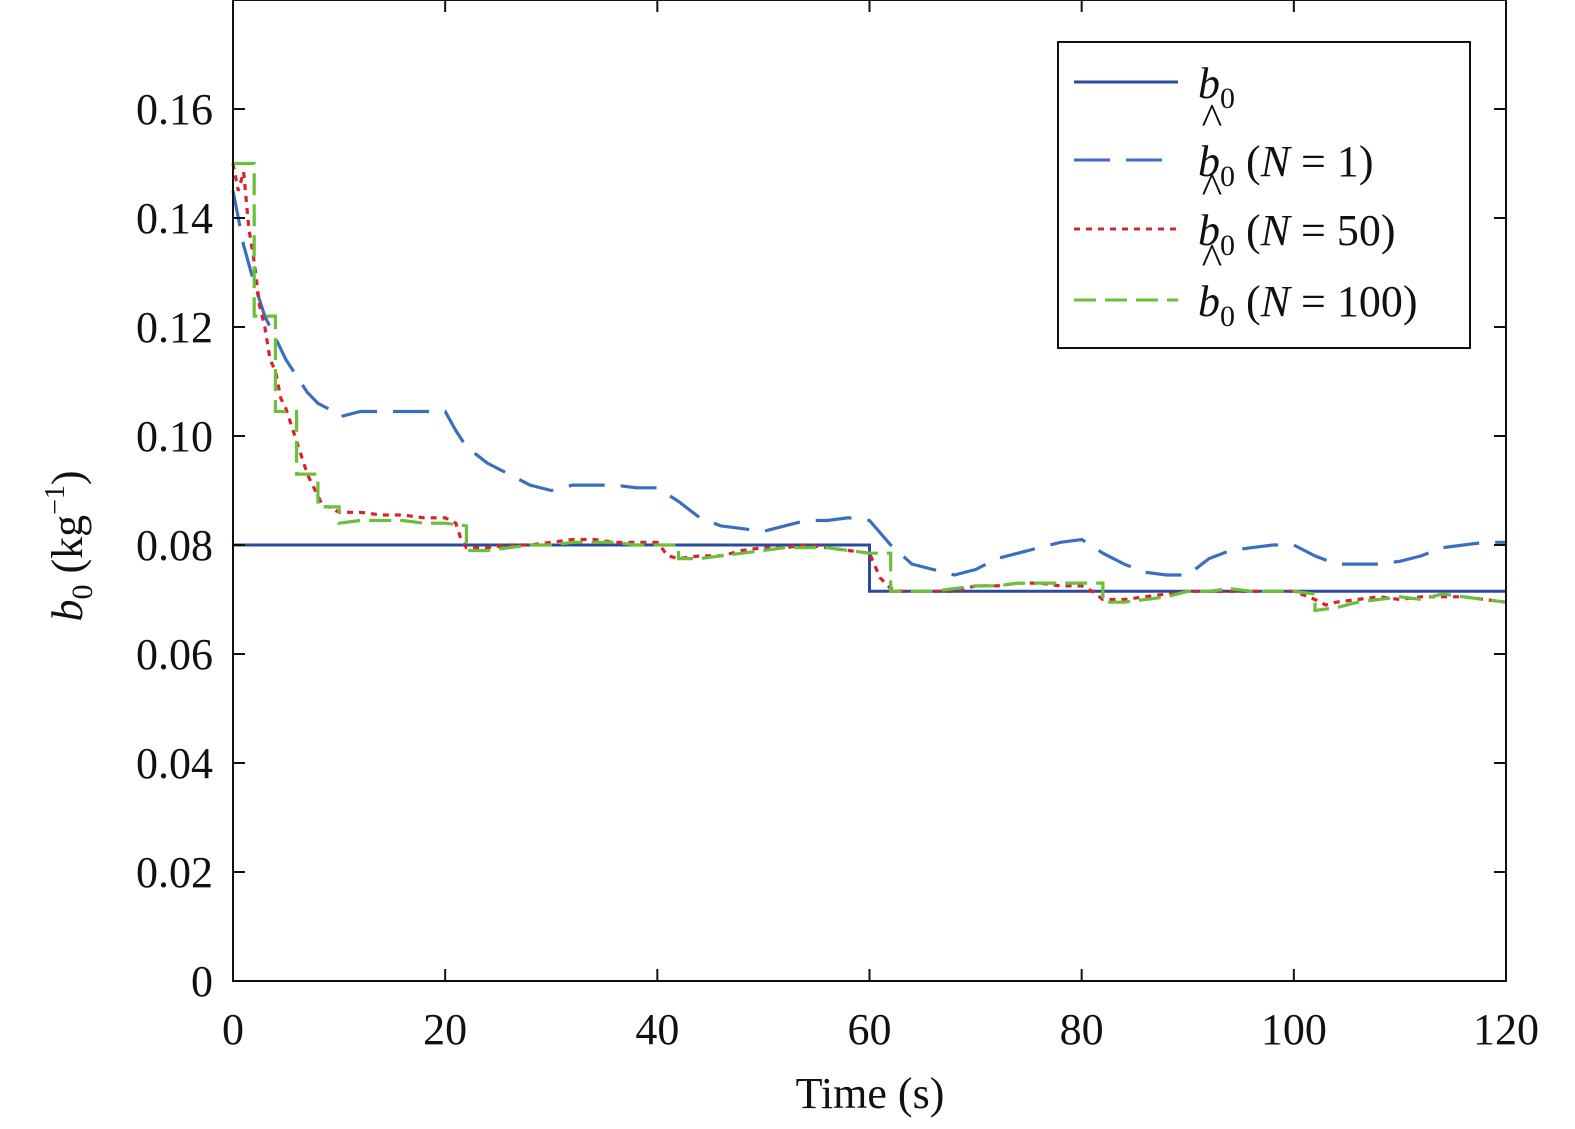 The image size is (1575, 1129). I want to click on legend-hat-3: ^, so click(1212, 188).